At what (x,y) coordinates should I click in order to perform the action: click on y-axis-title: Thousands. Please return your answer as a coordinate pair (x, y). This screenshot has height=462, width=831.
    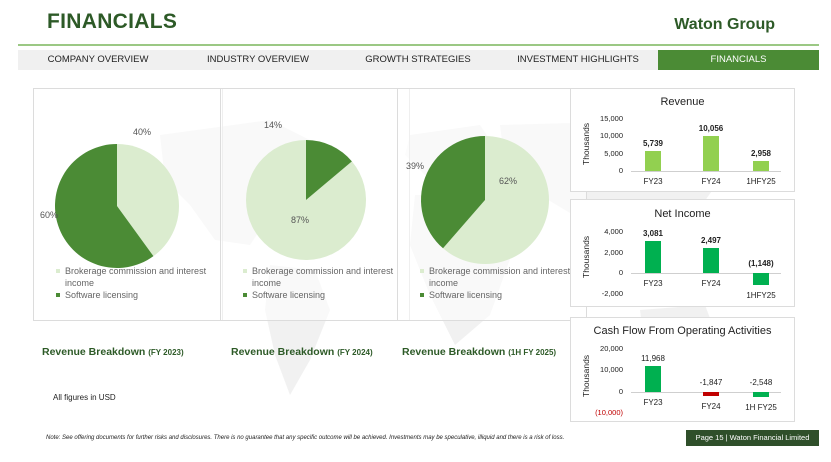
    Looking at the image, I should click on (586, 143).